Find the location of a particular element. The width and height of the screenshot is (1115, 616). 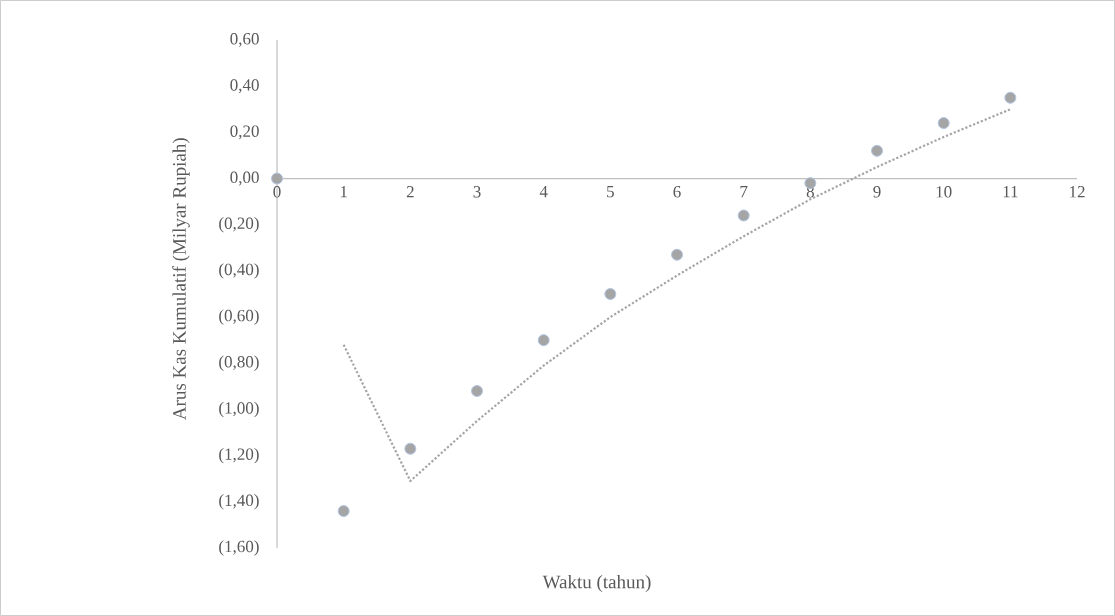

x-tick-label: 3 is located at coordinates (477, 192).